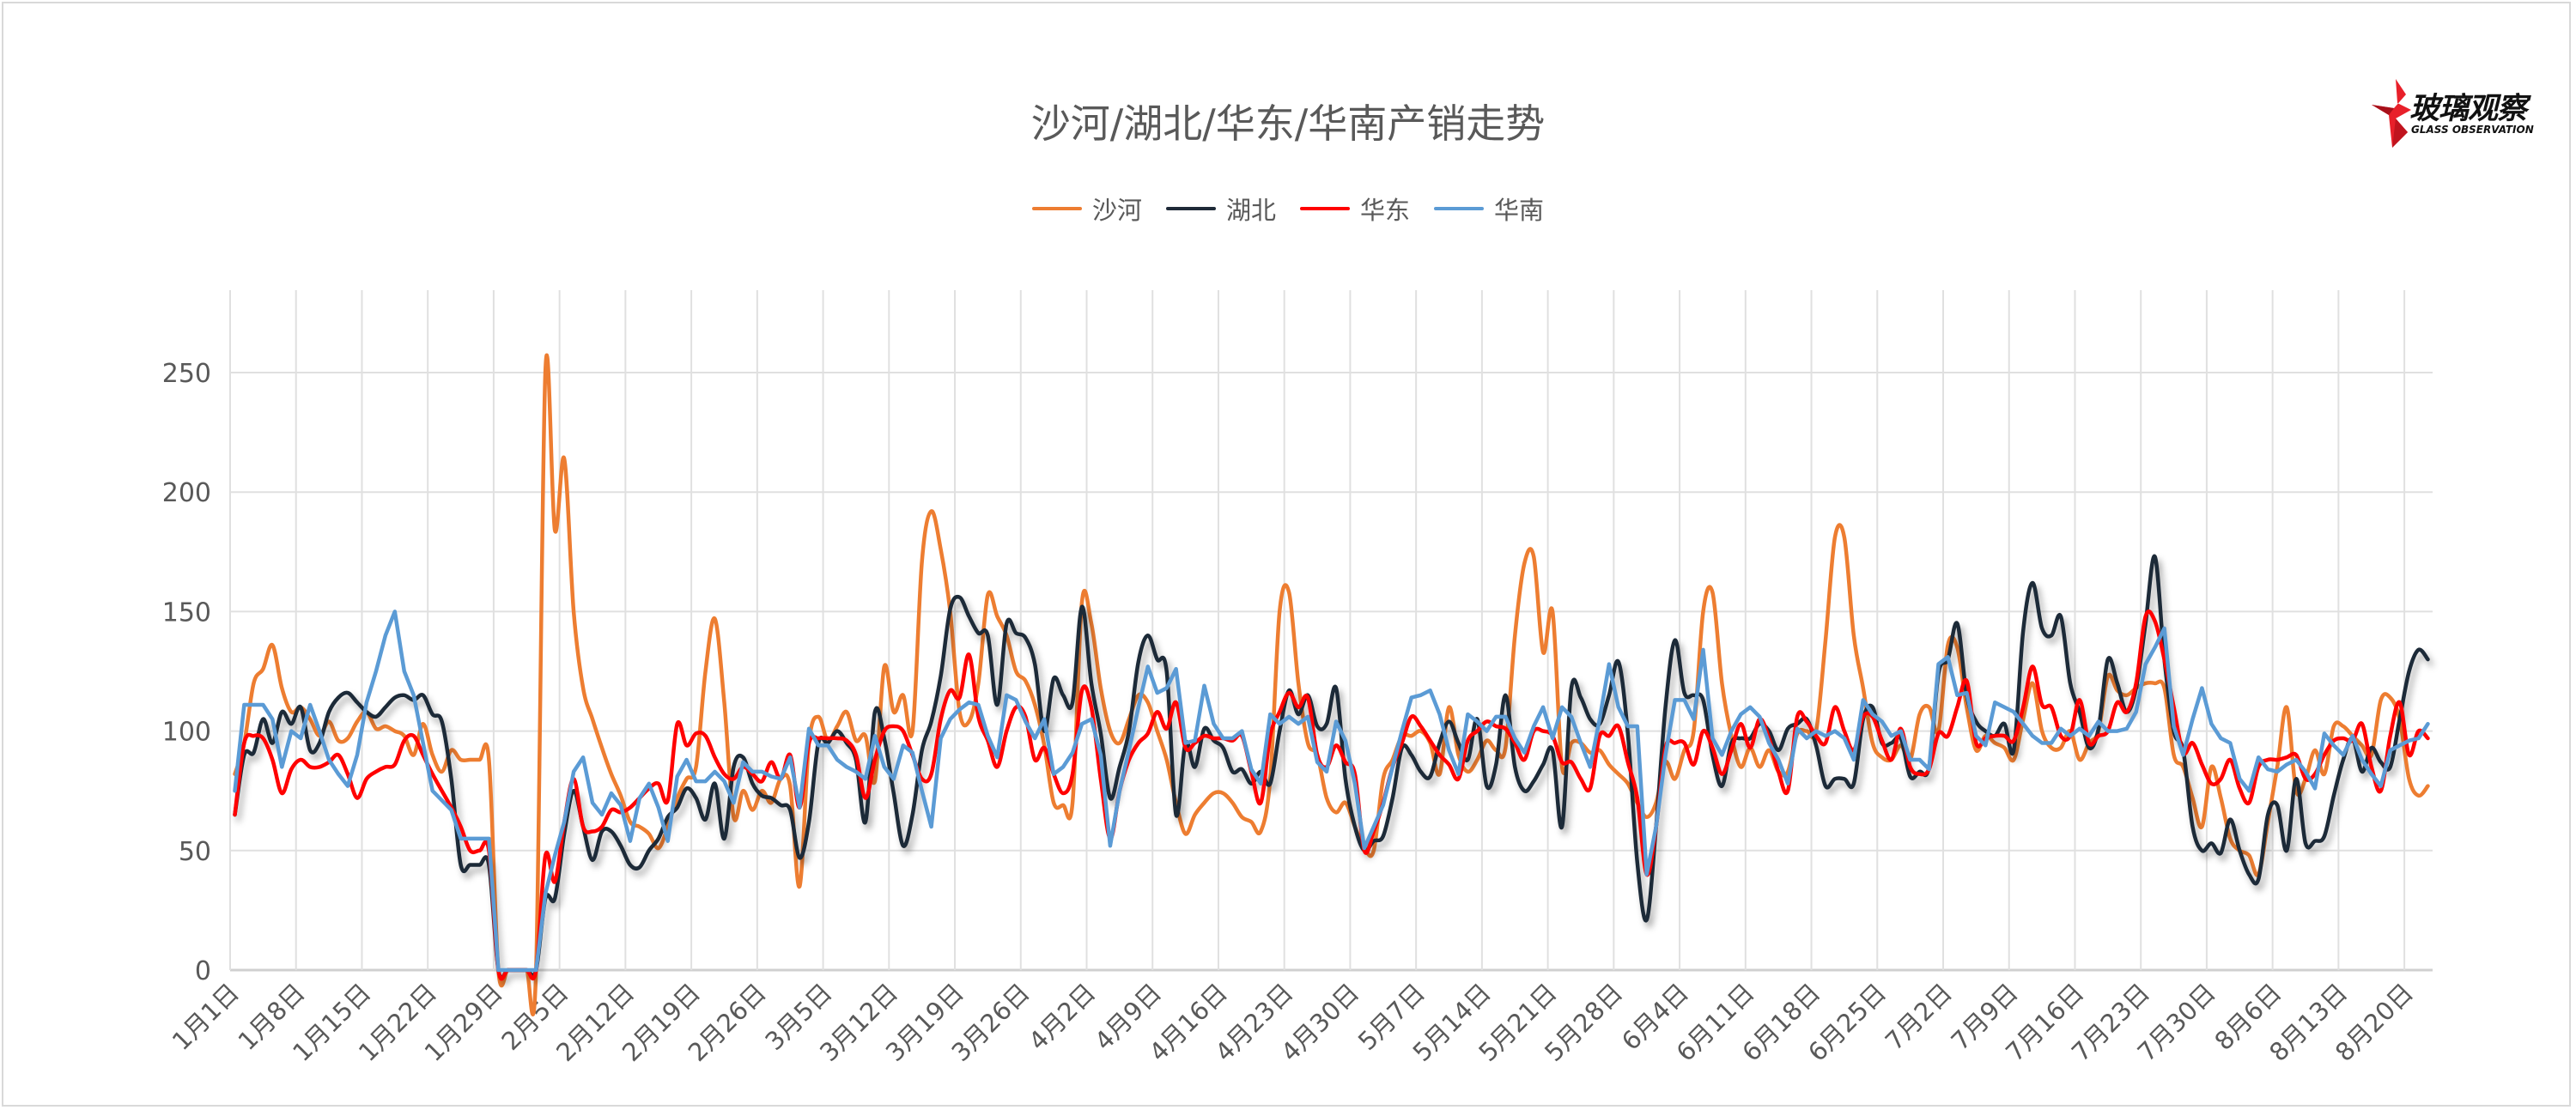  Describe the element at coordinates (186, 374) in the screenshot. I see `y-tick-label: 250` at that location.